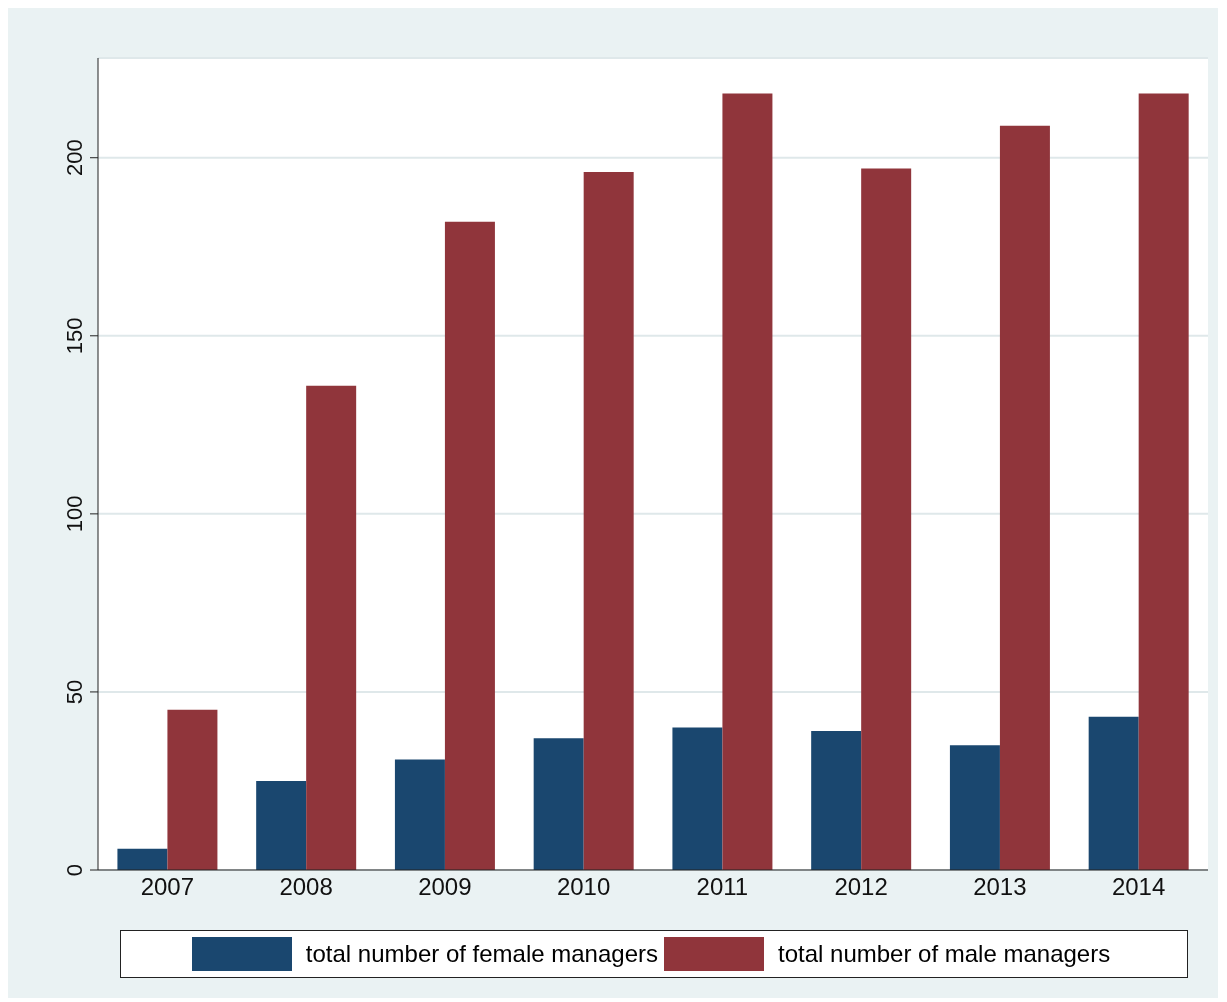 Image resolution: width=1227 pixels, height=1002 pixels. Describe the element at coordinates (1138, 887) in the screenshot. I see `x-tick-label: 2014` at that location.